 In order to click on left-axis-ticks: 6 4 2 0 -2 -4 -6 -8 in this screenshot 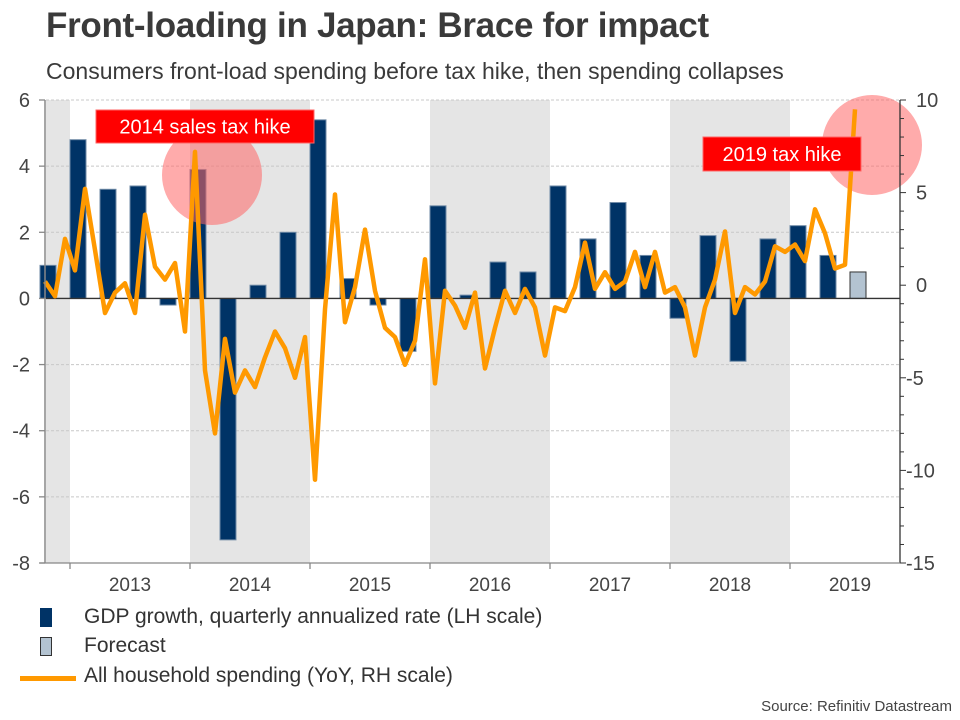, I will do `click(28, 332)`.